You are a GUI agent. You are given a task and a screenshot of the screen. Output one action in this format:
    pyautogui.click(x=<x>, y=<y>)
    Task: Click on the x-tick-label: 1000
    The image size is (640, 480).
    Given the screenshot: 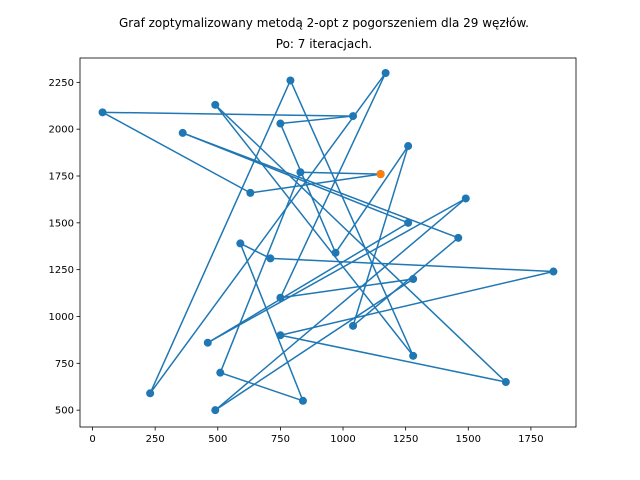 What is the action you would take?
    pyautogui.click(x=342, y=439)
    